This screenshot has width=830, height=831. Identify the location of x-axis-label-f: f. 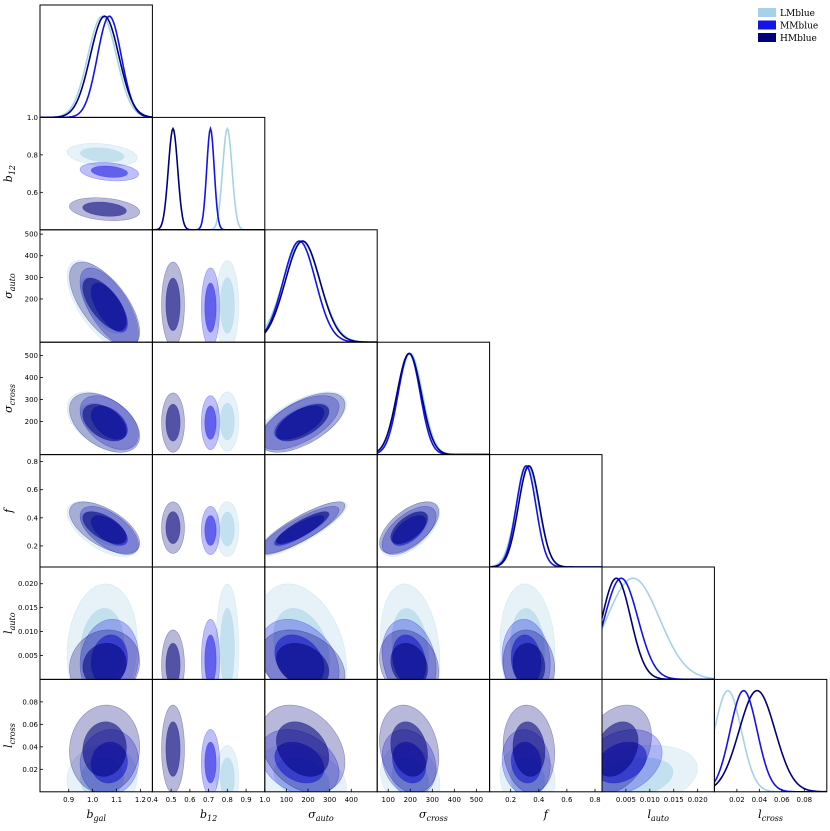
(546, 814).